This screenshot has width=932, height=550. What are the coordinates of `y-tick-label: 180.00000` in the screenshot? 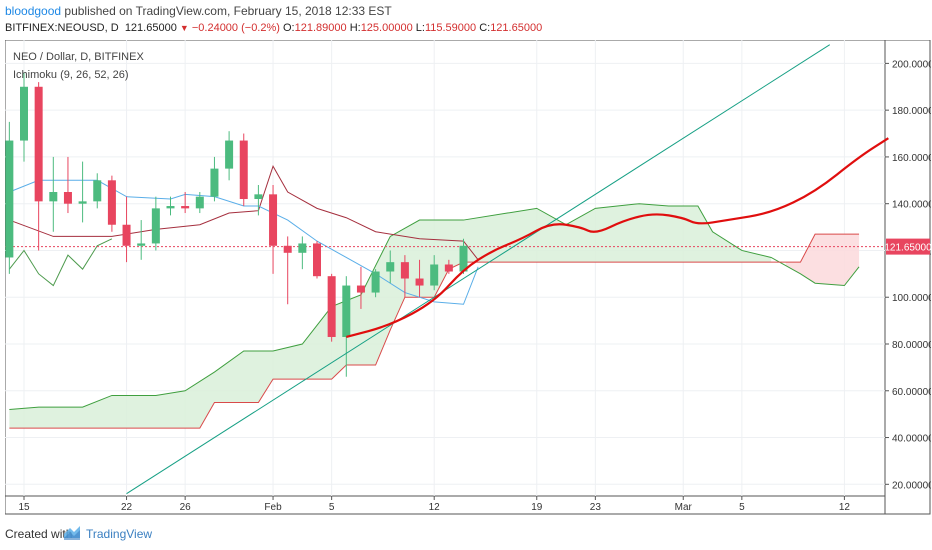 It's located at (911, 111).